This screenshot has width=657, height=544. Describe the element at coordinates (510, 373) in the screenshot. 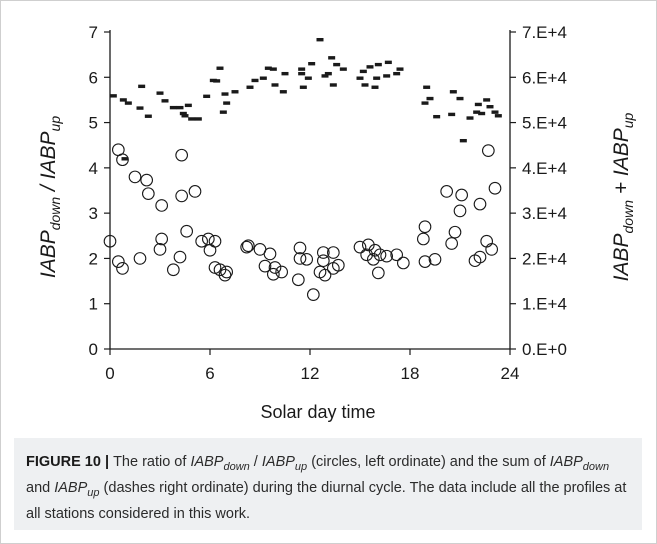

I see `x-tick-label: 24` at that location.